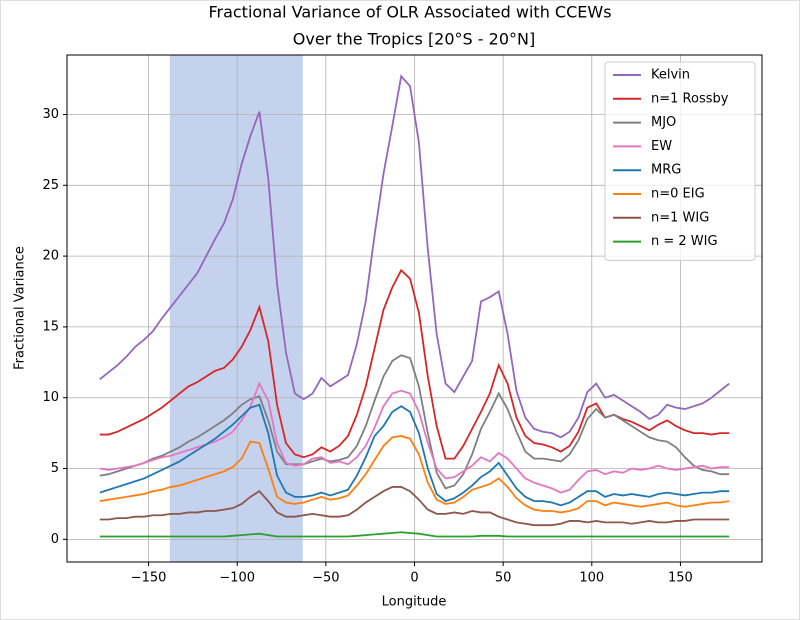 Image resolution: width=800 pixels, height=620 pixels. Describe the element at coordinates (50, 397) in the screenshot. I see `y-tick-label: 10` at that location.